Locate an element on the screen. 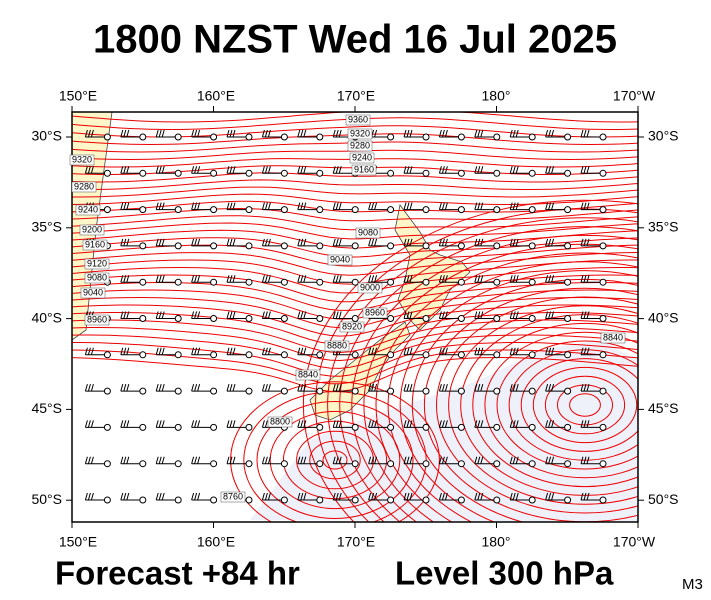 The image size is (711, 600). contour-label: 8960 is located at coordinates (97, 319).